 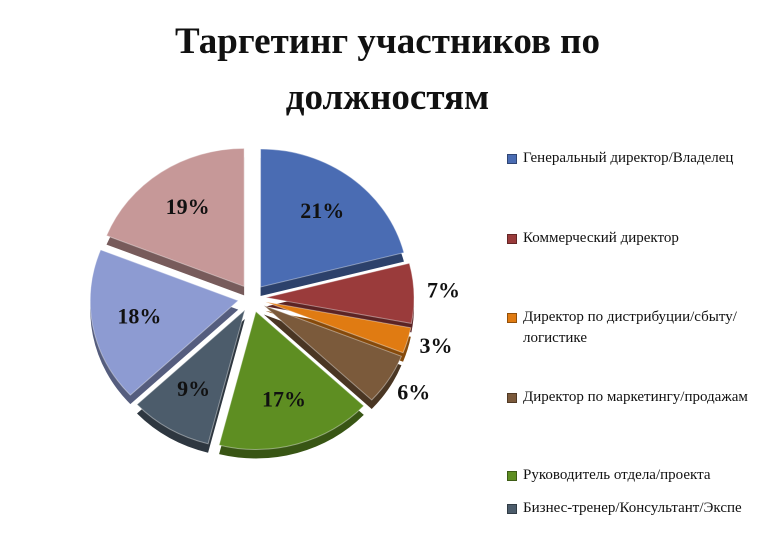 I want to click on data-label: 7%, so click(x=443, y=289).